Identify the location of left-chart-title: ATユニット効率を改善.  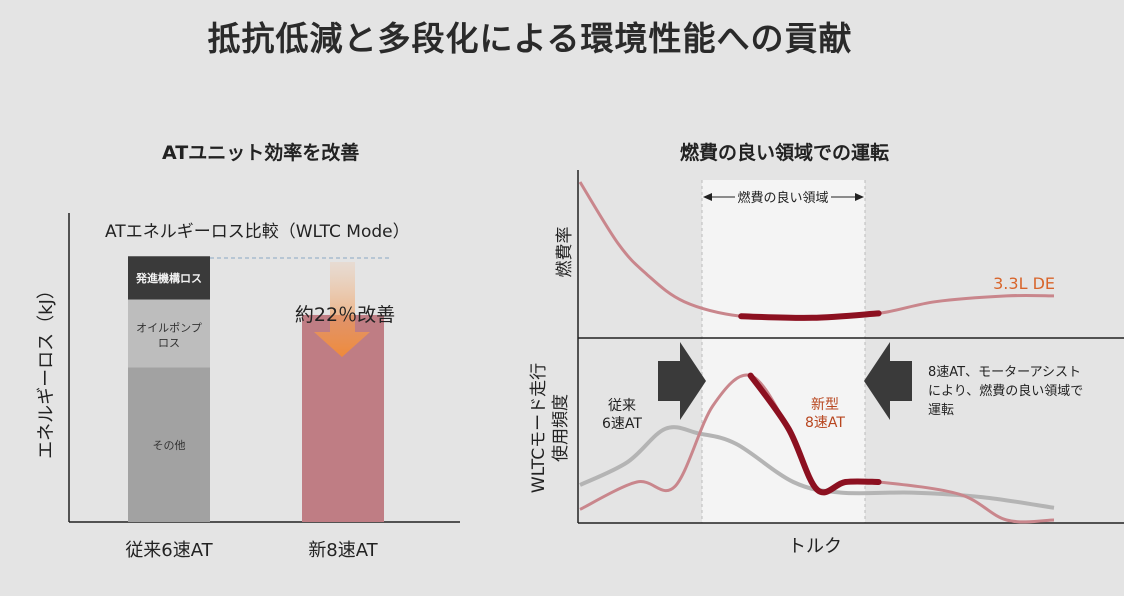
(261, 153).